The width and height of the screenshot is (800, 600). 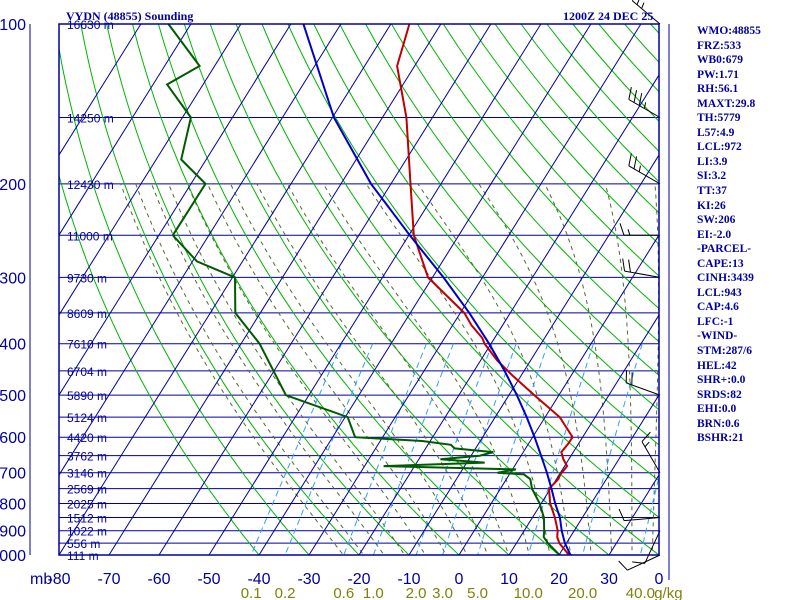 I want to click on temperature-tick-label: -60, so click(x=158, y=579).